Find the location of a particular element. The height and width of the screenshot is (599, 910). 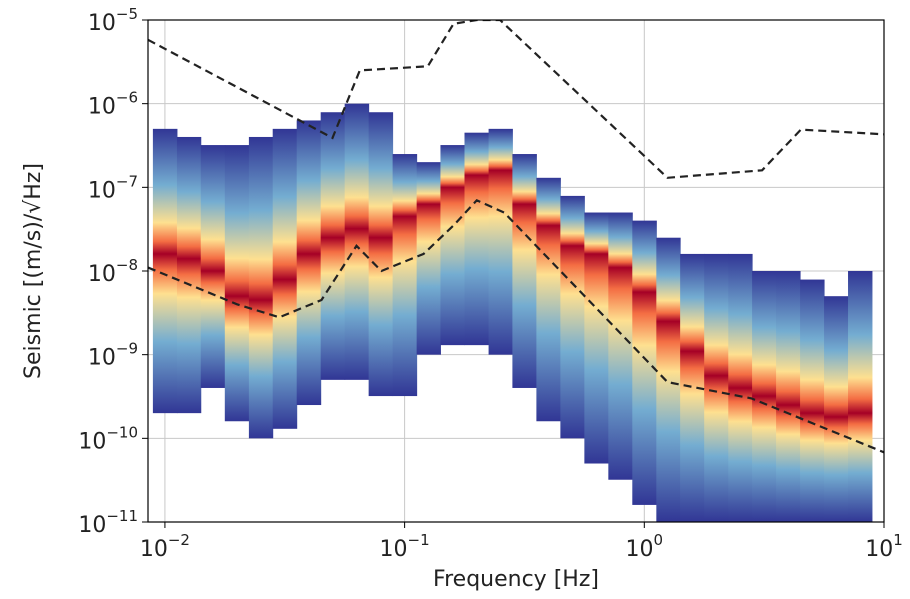

y-tick-label-exponent: −8 is located at coordinates (127, 265).